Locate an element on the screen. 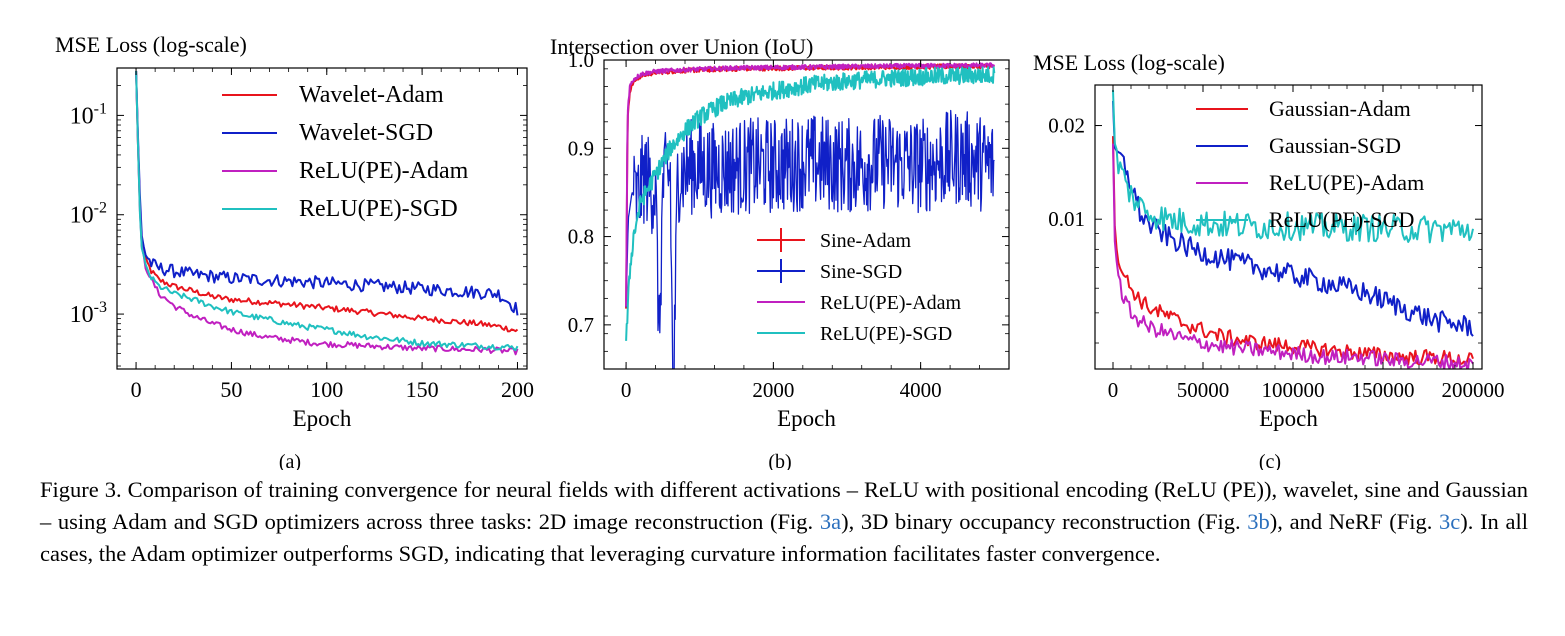 The width and height of the screenshot is (1565, 636). y-tick-label: 10⁻³ is located at coordinates (88, 313).